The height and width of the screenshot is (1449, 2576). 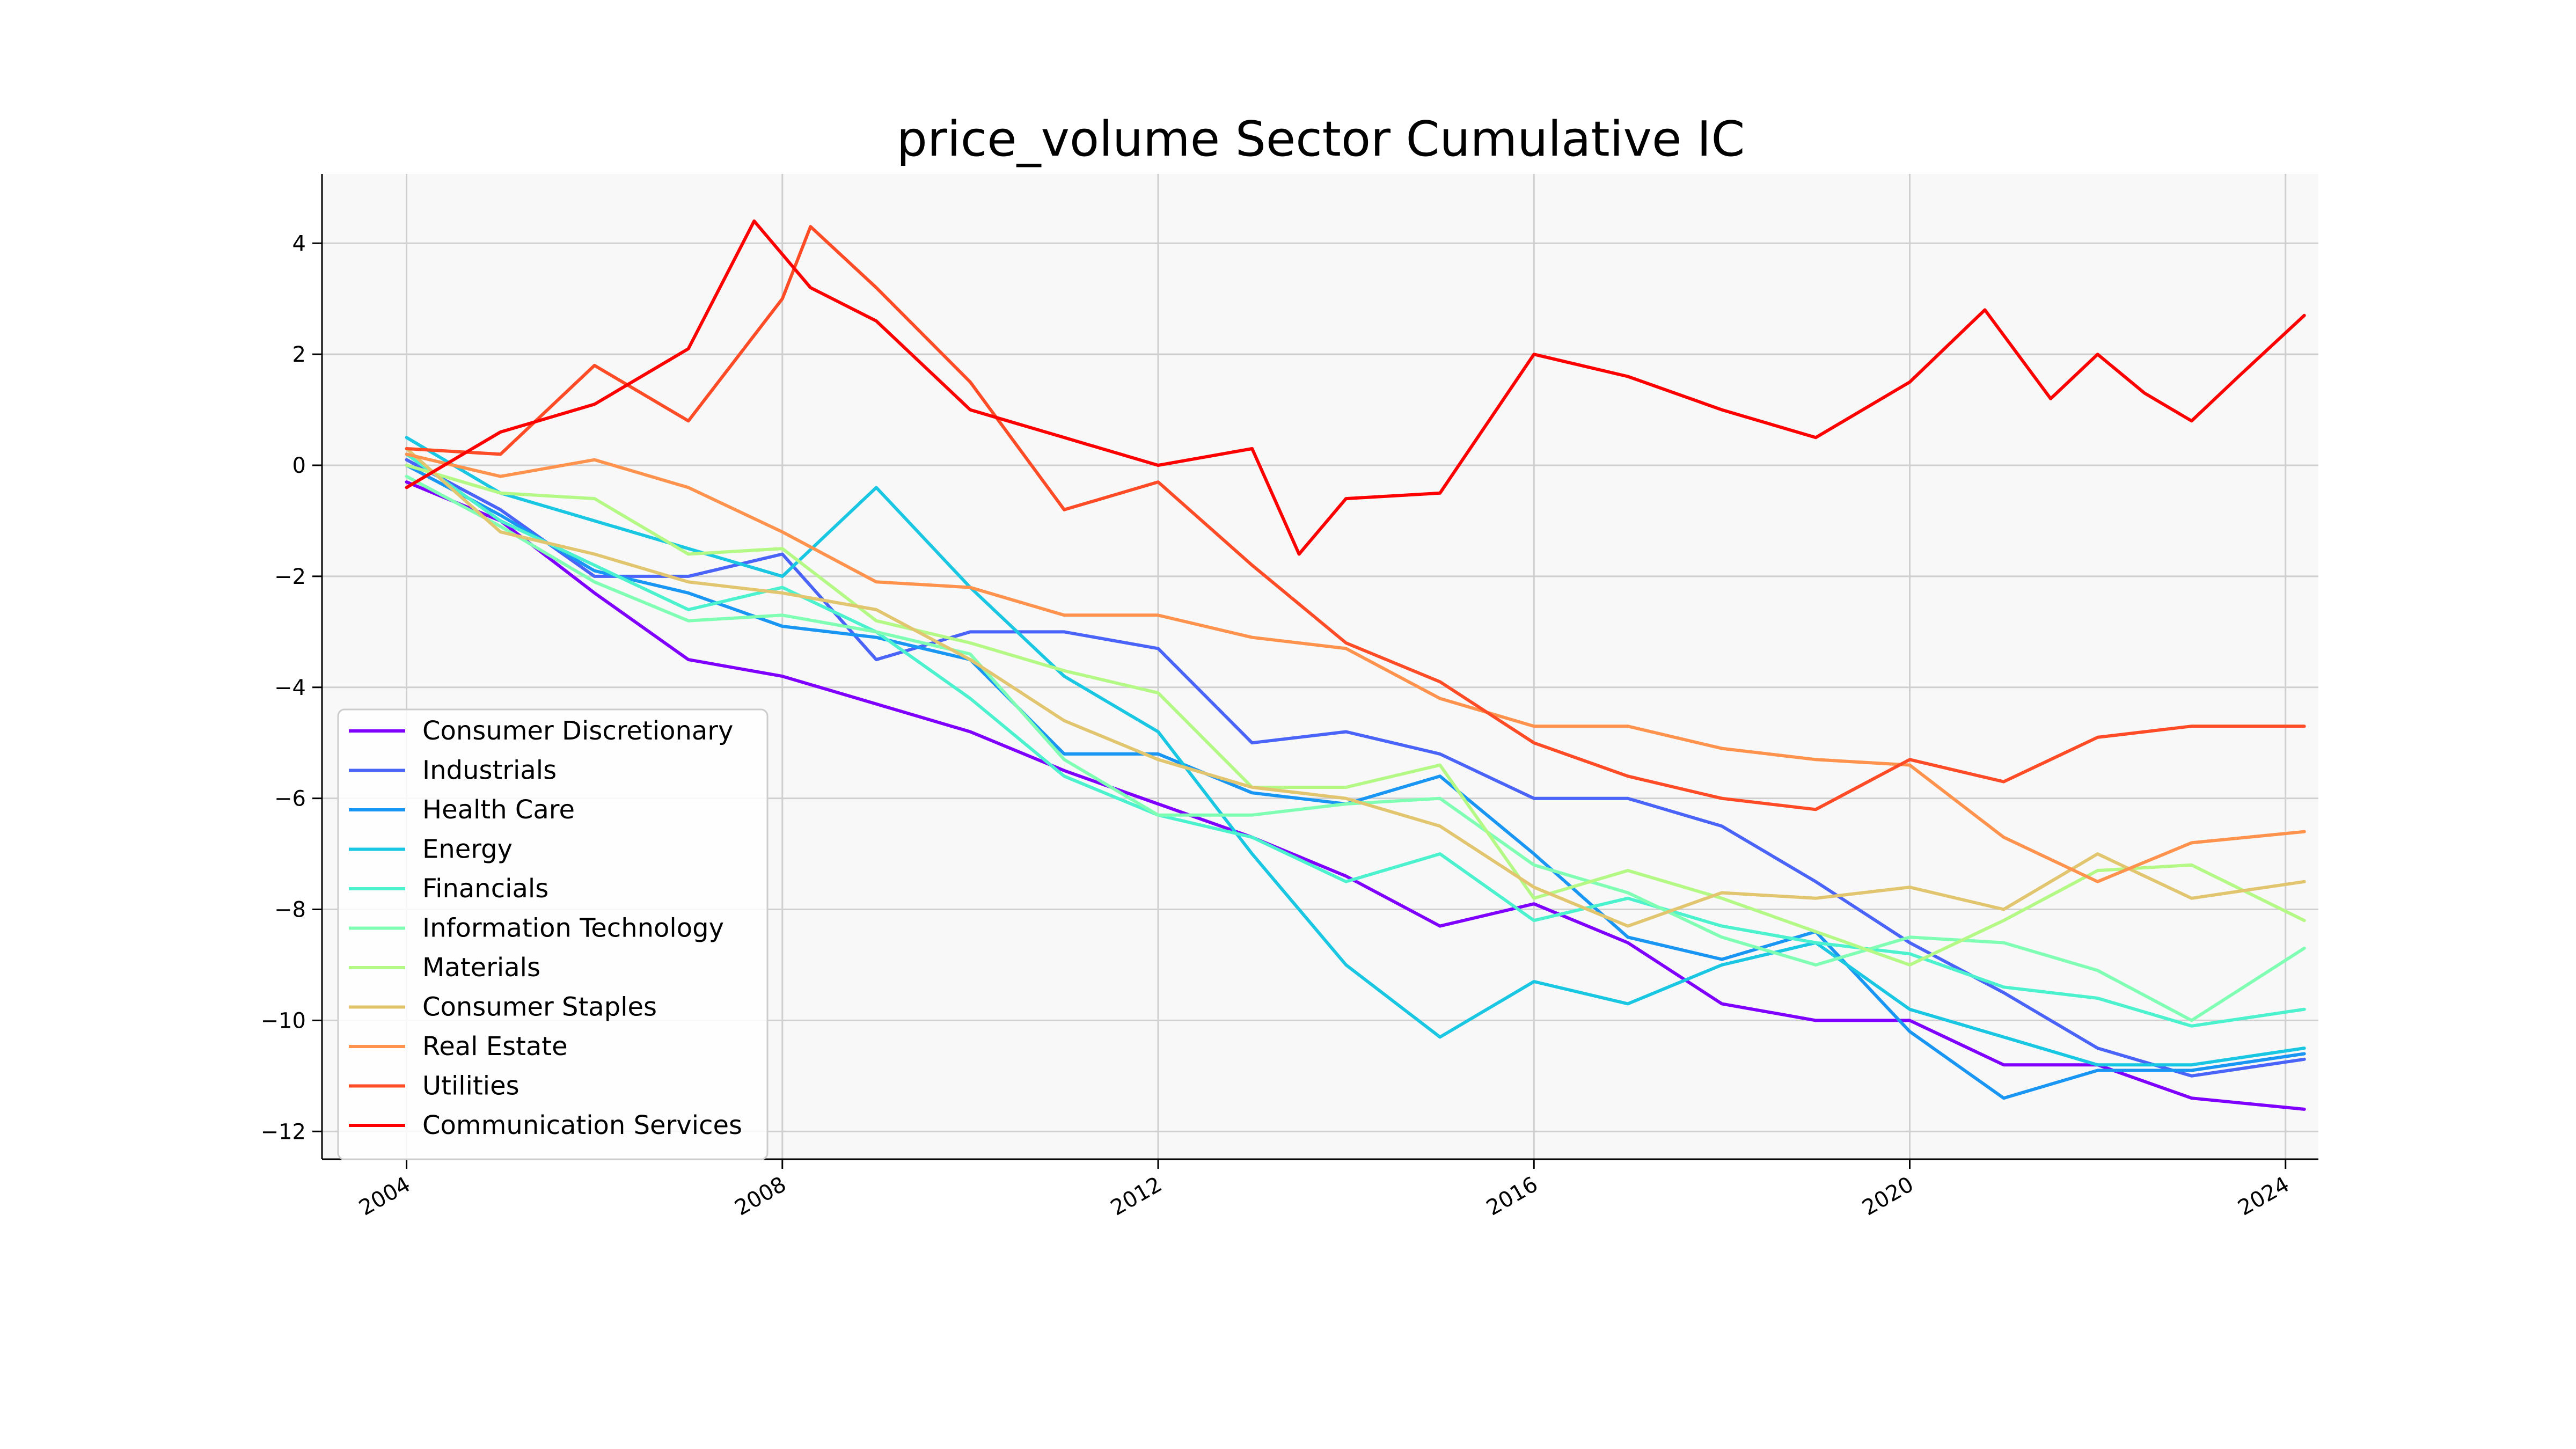 I want to click on legend-label: Utilities, so click(x=470, y=1086).